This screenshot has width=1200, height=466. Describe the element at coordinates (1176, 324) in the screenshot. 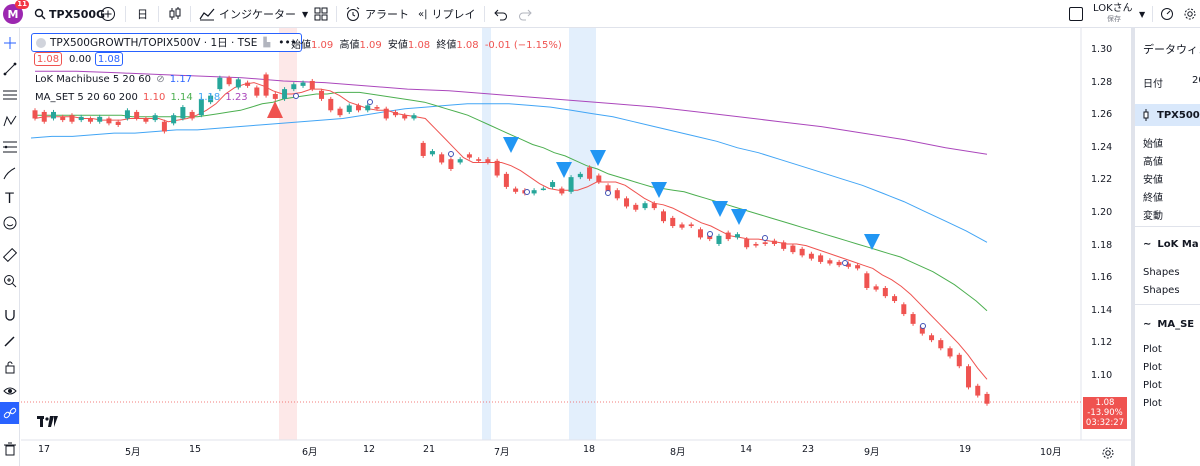

I see `indicator2-short: MA_SE` at that location.